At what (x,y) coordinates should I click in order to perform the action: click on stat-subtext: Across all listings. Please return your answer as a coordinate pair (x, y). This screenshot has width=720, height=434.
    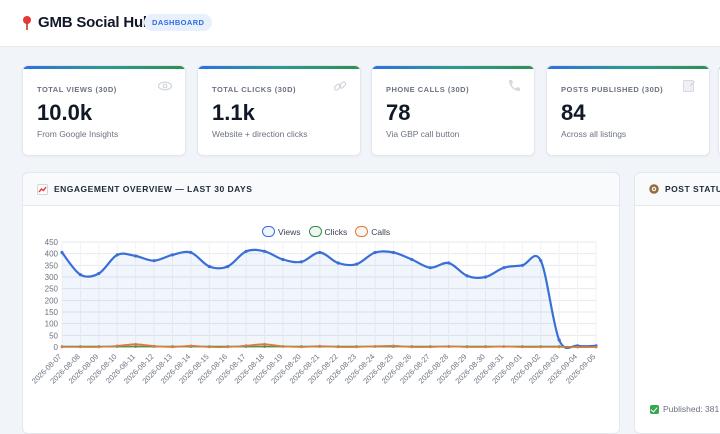
    Looking at the image, I should click on (594, 134).